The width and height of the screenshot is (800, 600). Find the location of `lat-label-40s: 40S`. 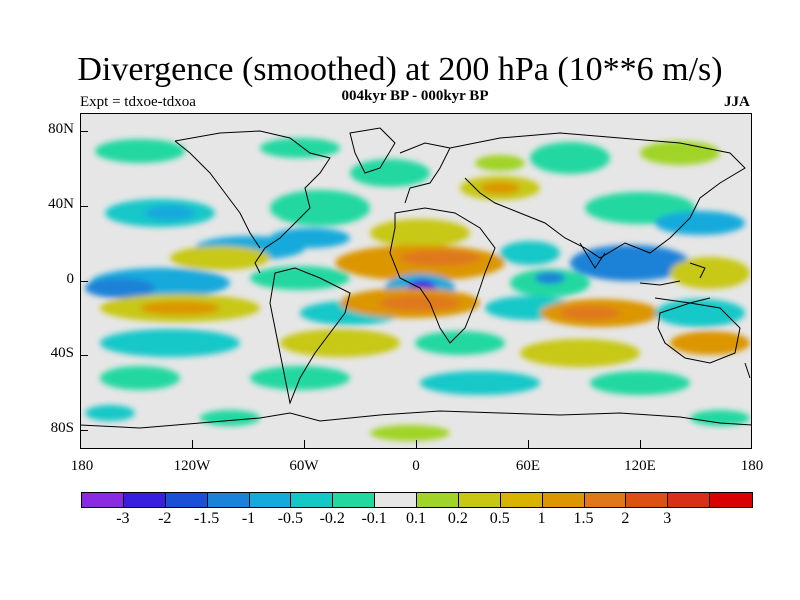

lat-label-40s: 40S is located at coordinates (62, 353).